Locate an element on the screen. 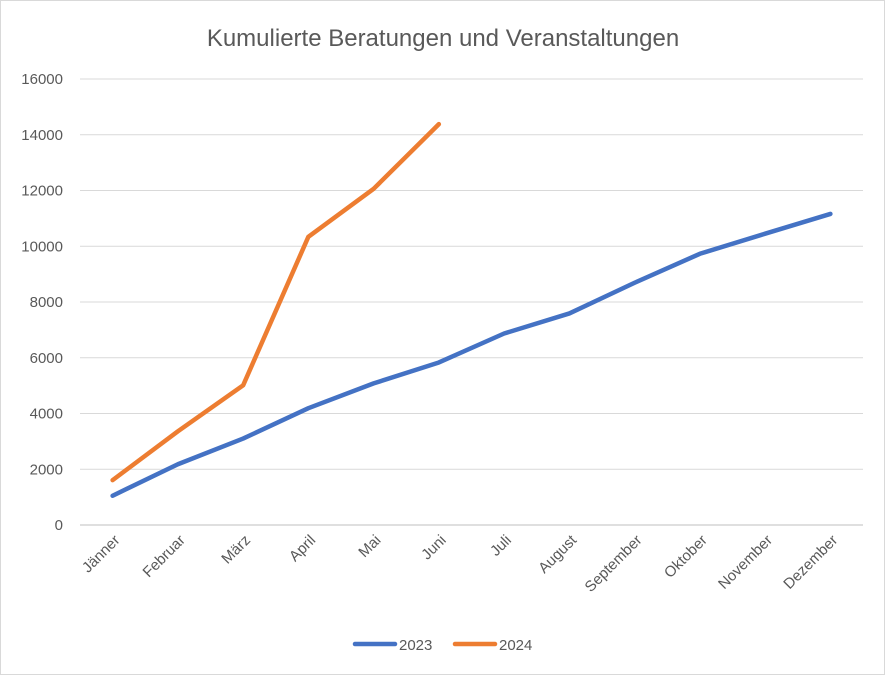 The image size is (885, 676). x-tick-label: Jänner is located at coordinates (101, 554).